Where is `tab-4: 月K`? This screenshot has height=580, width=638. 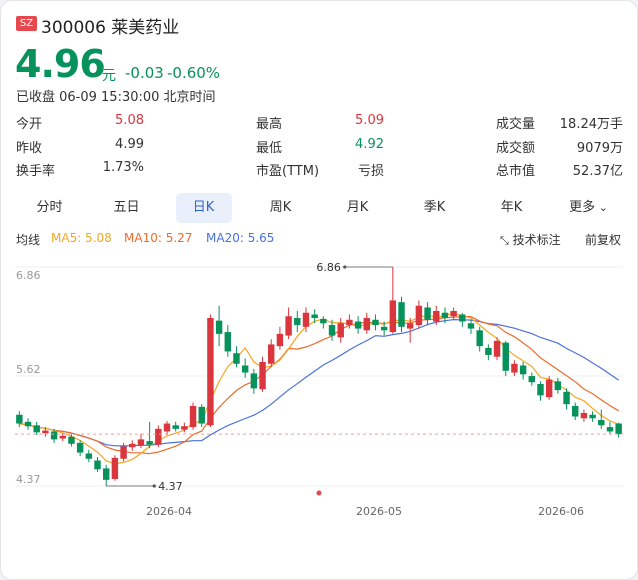
tab-4: 月K is located at coordinates (358, 208).